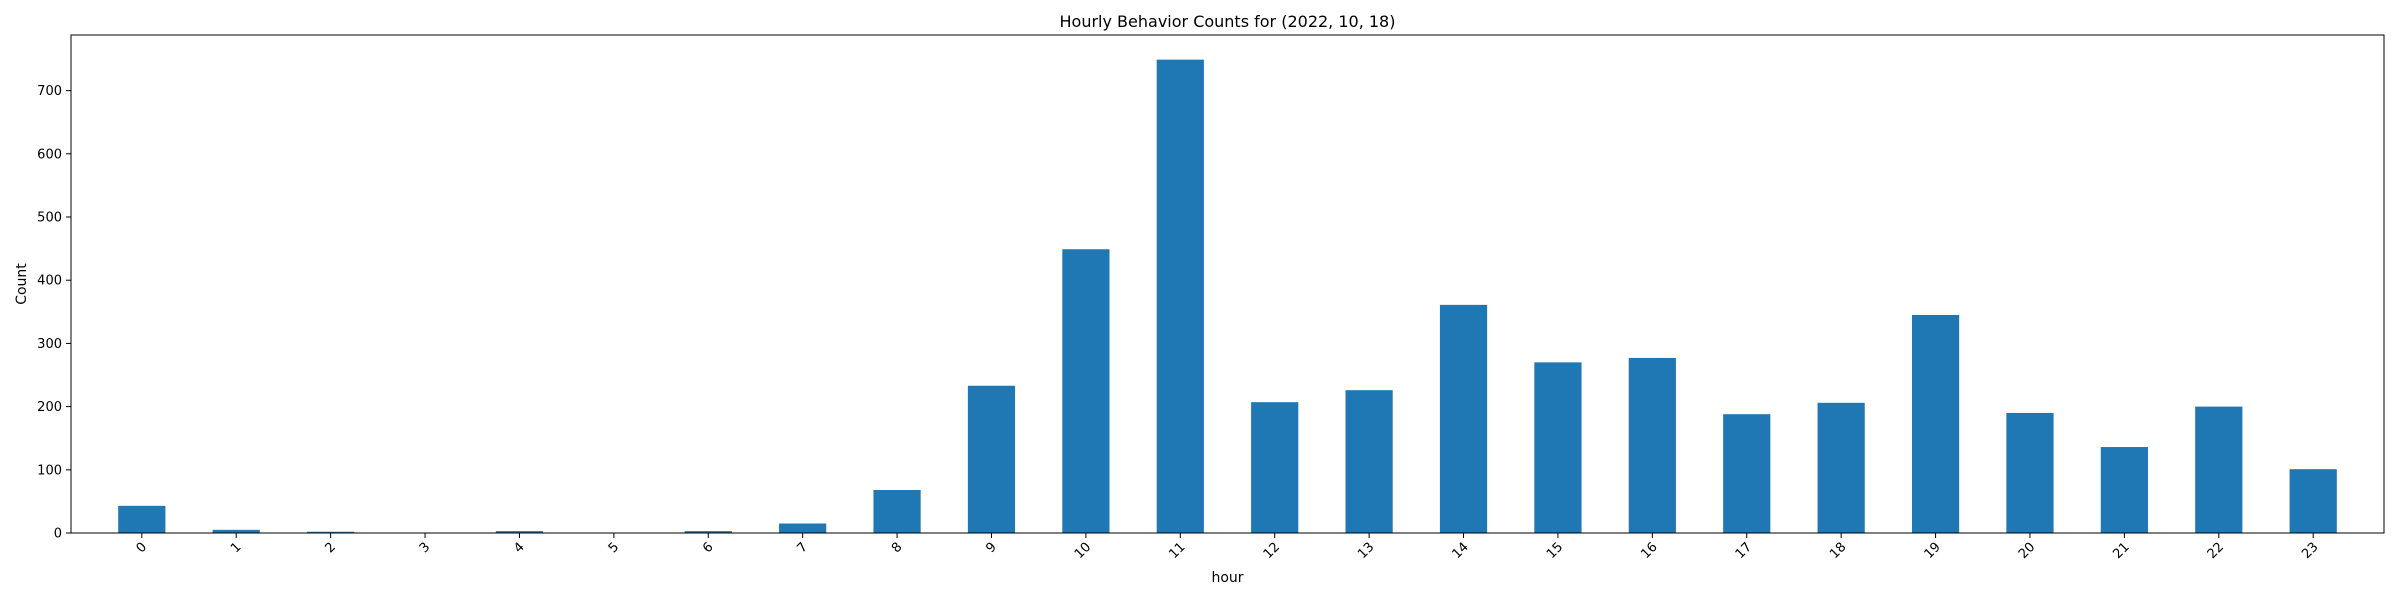 This screenshot has width=2400, height=600. Describe the element at coordinates (991, 548) in the screenshot. I see `x-tick-label: 9` at that location.